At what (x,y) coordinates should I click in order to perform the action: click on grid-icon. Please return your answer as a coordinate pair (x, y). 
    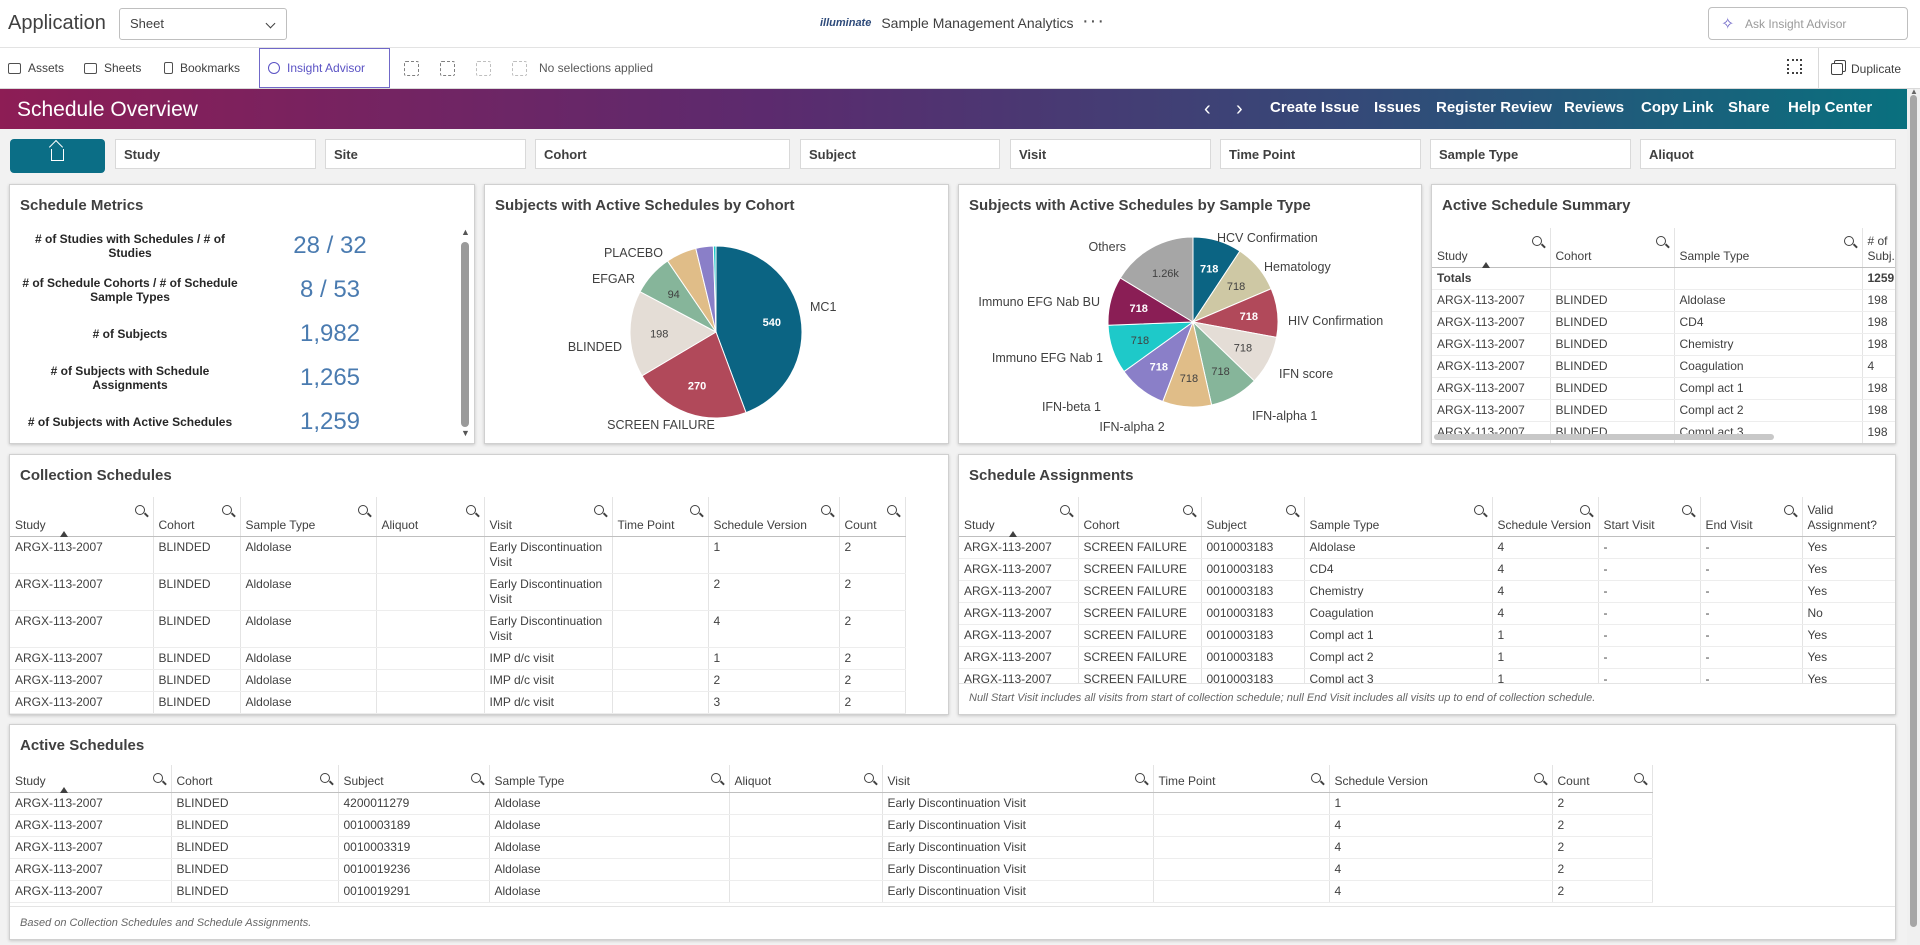
    Looking at the image, I should click on (1794, 66).